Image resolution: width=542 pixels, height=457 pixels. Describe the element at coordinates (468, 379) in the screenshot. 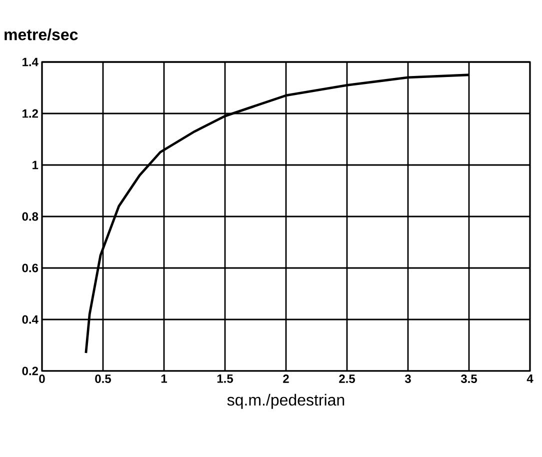

I see `x-tick-label: 3.5` at that location.